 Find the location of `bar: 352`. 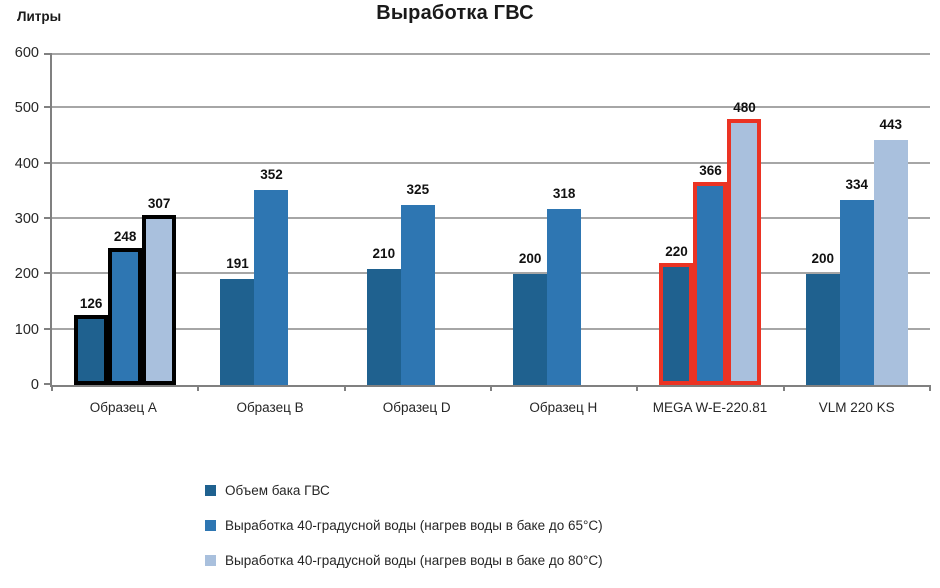

bar: 352 is located at coordinates (271, 276).